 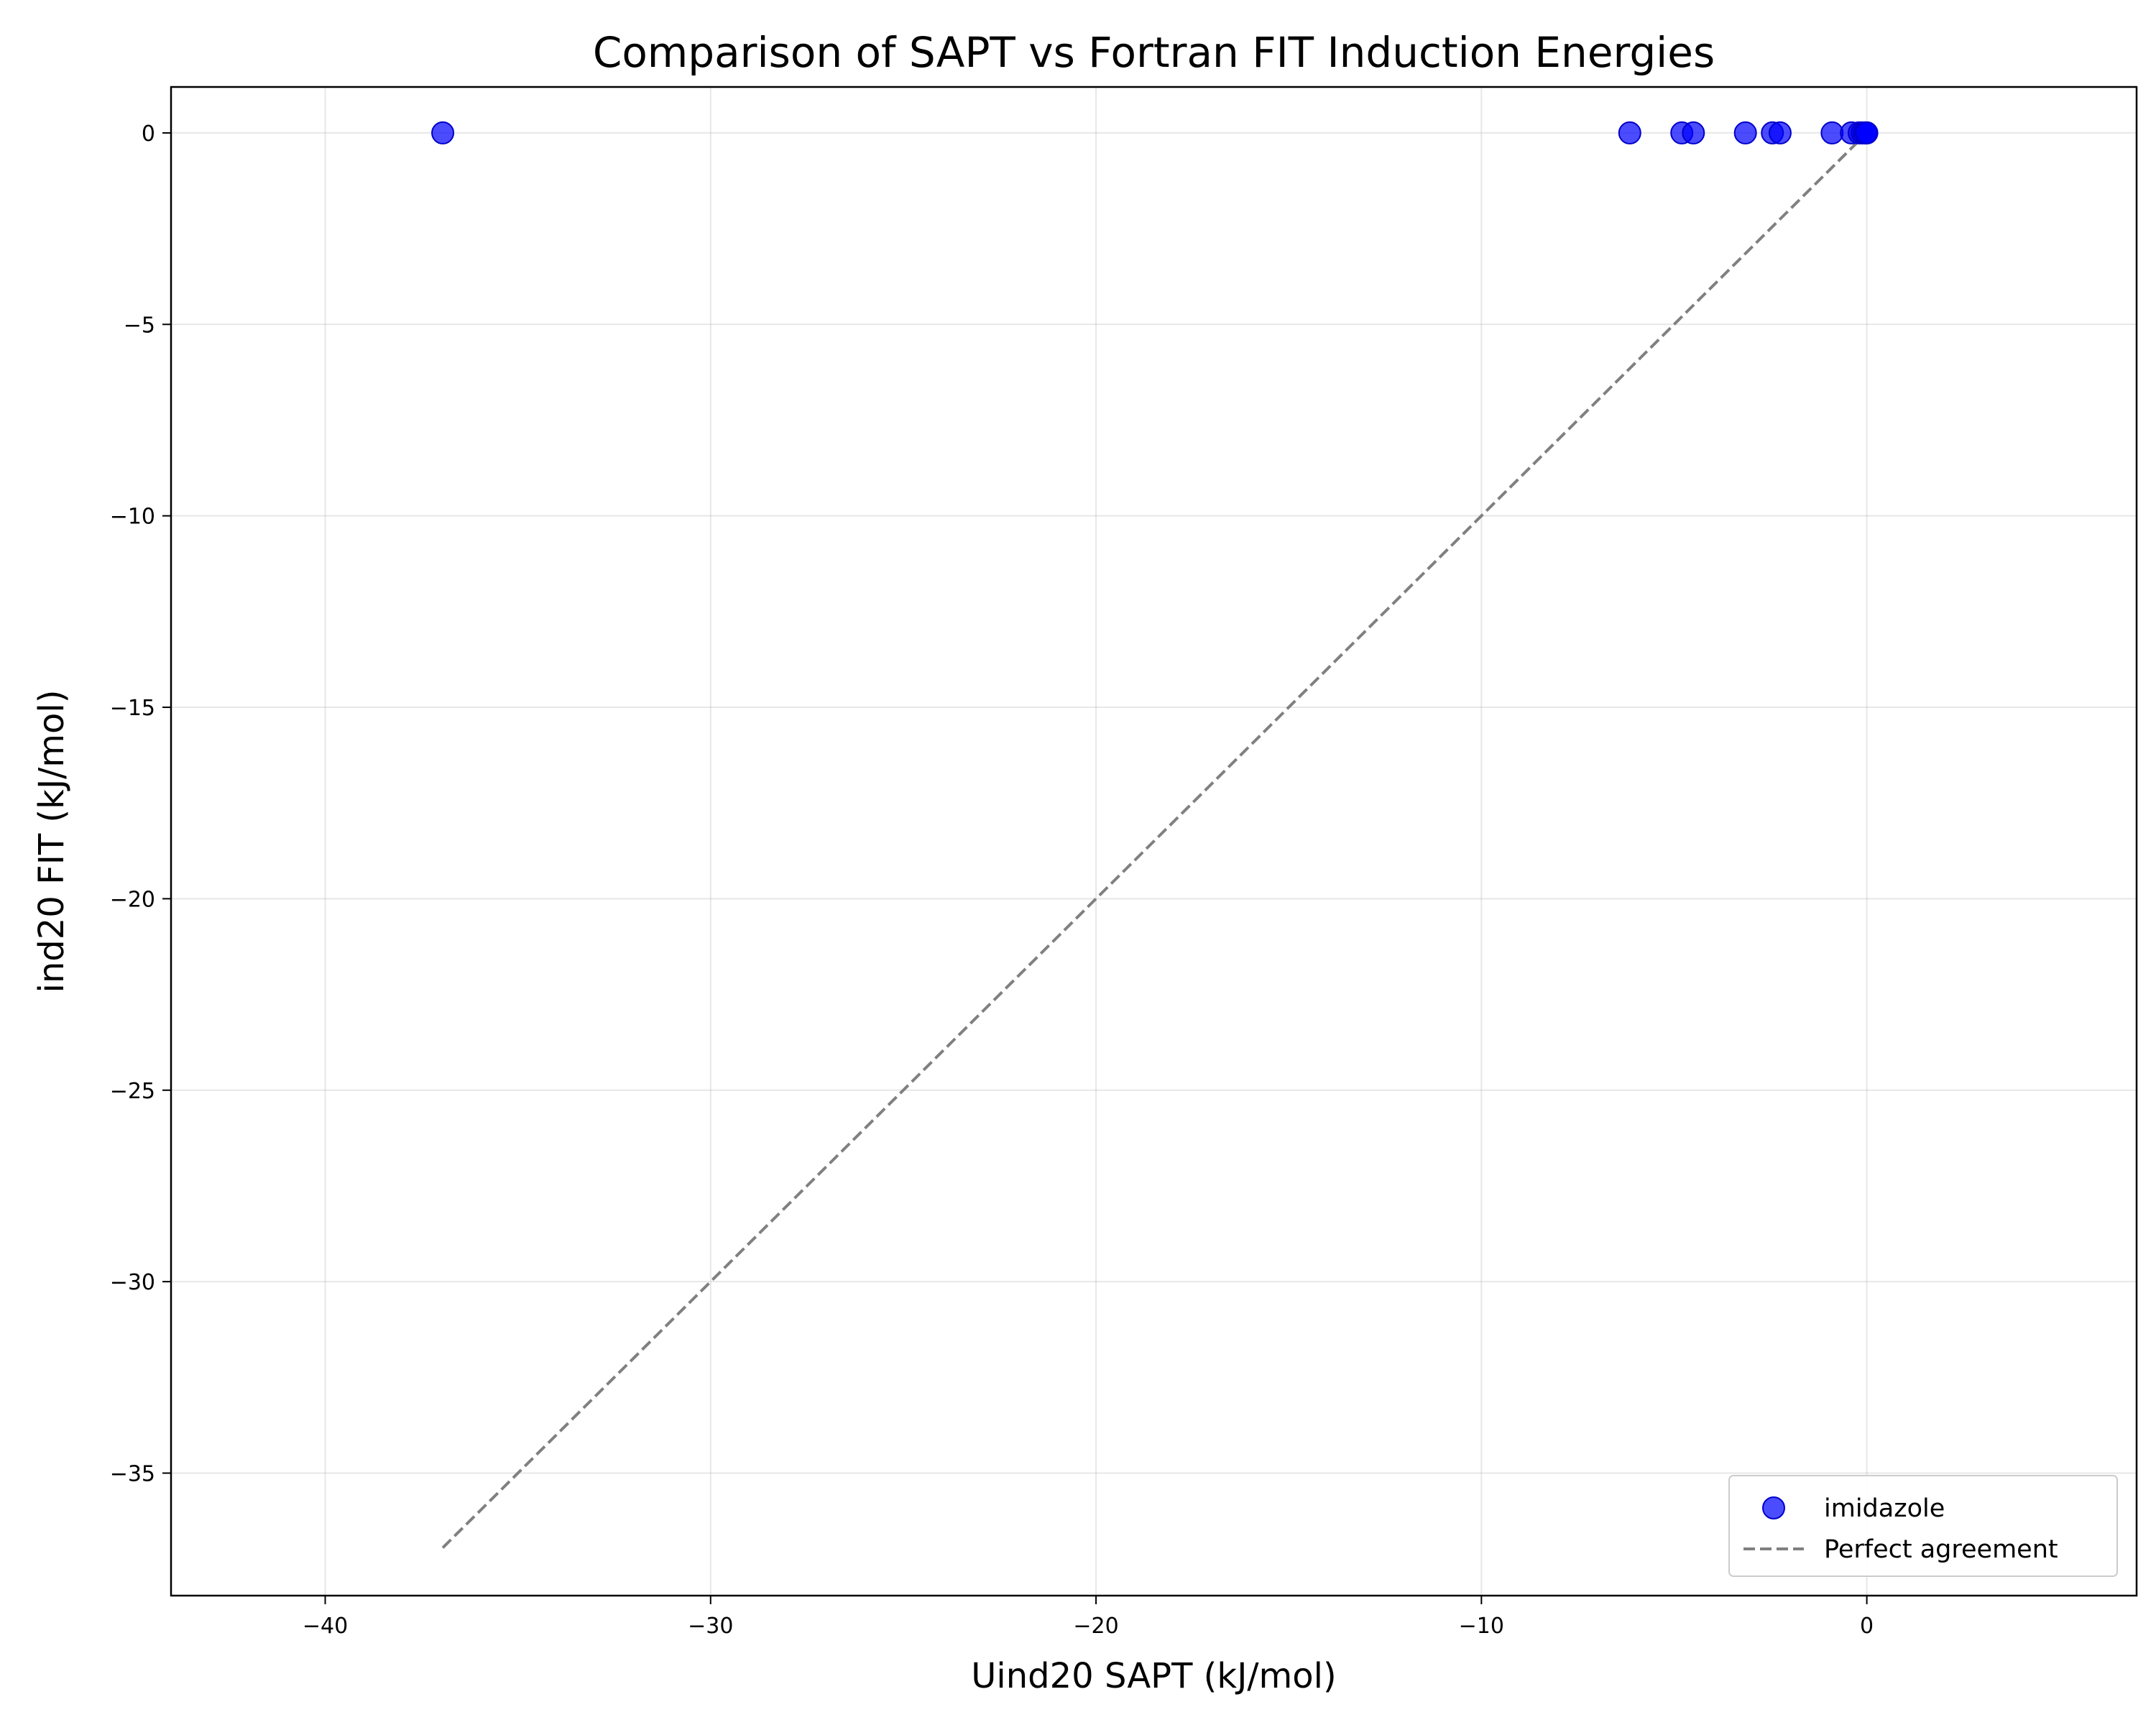 What do you see at coordinates (1867, 1626) in the screenshot?
I see `x-tick-label: 0` at bounding box center [1867, 1626].